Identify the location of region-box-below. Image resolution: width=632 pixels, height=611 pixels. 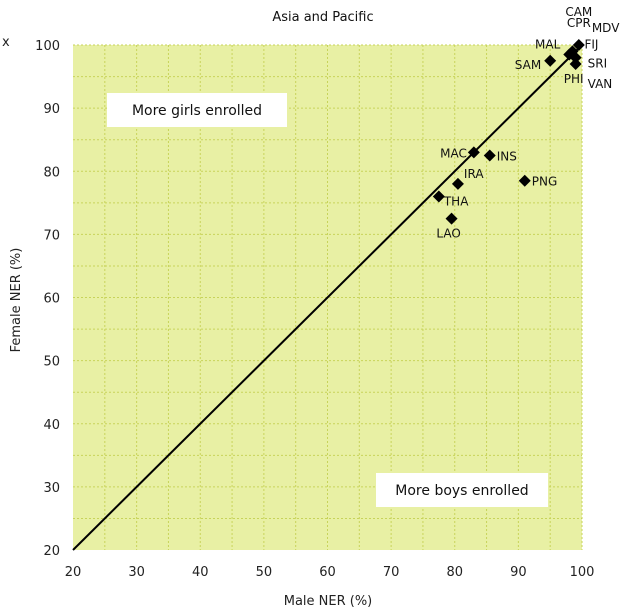
(462, 490).